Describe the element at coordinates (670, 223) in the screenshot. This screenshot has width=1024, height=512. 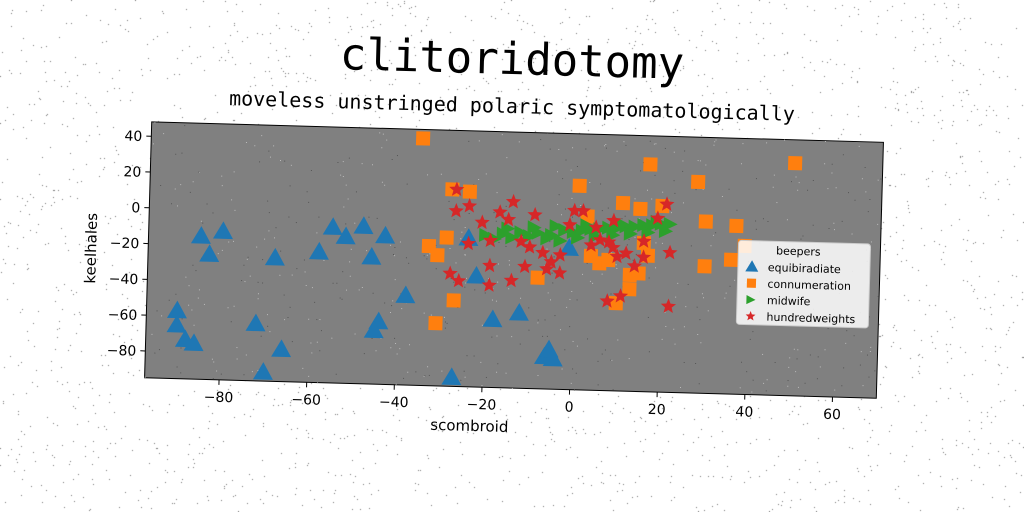
I see `point-midwife` at that location.